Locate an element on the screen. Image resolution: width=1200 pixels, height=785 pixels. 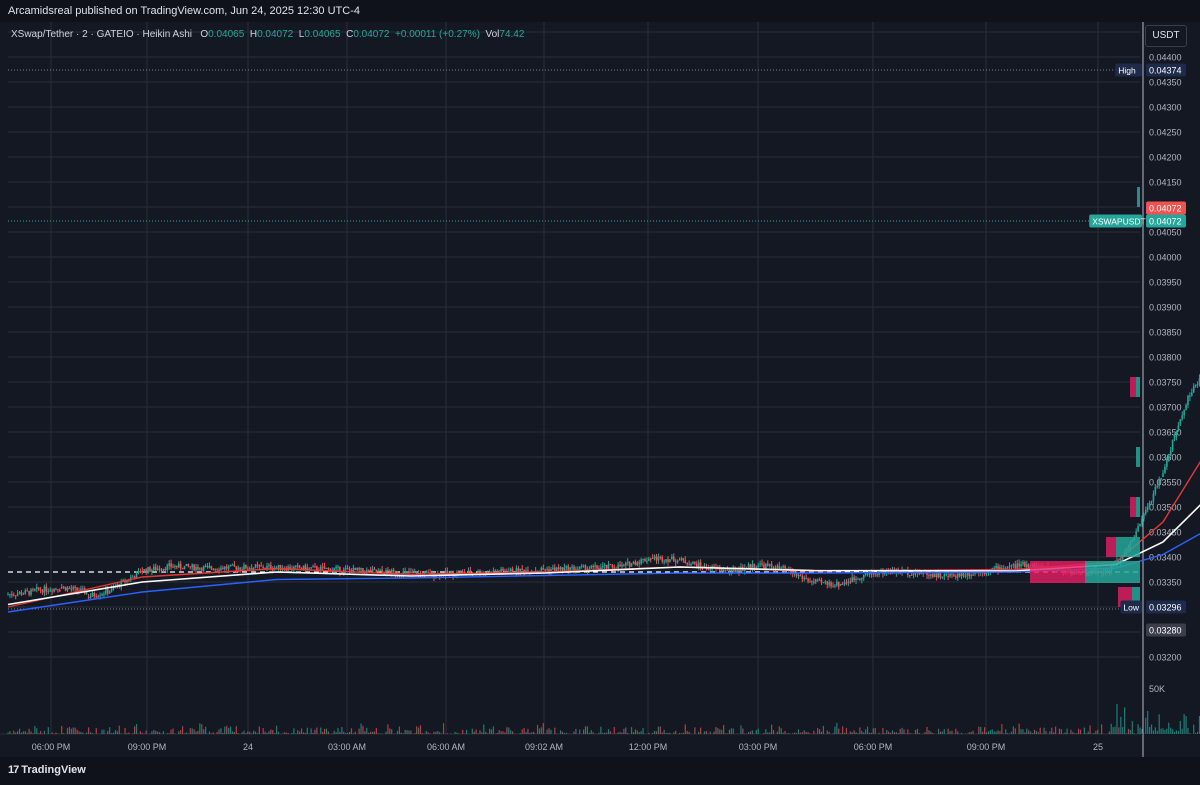
price-label-tag is located at coordinates (1131, 607).